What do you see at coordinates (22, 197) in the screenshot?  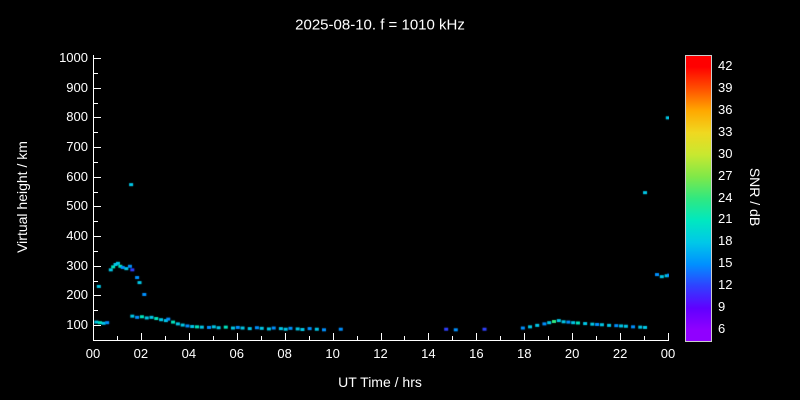 I see `y-axis-label: Virtual height / km` at bounding box center [22, 197].